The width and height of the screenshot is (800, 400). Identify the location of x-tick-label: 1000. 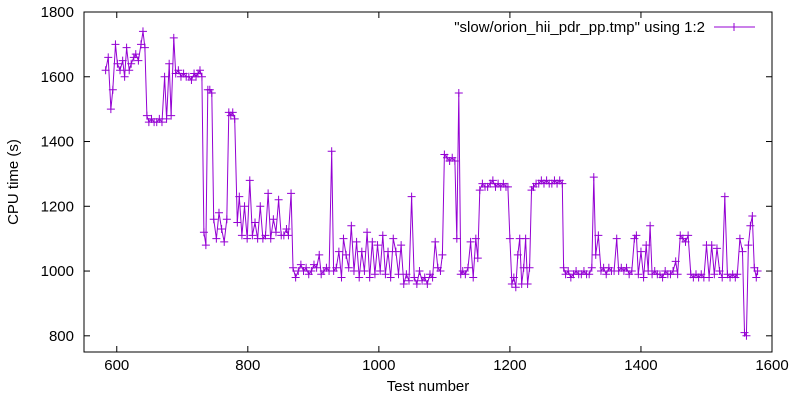
(378, 365).